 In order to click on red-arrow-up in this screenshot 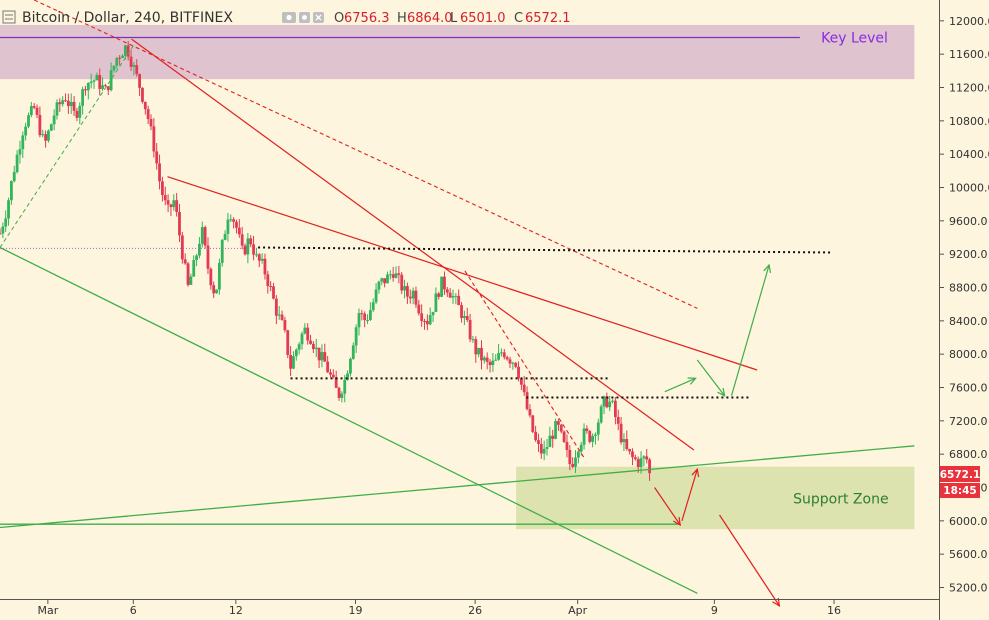, I will do `click(690, 494)`.